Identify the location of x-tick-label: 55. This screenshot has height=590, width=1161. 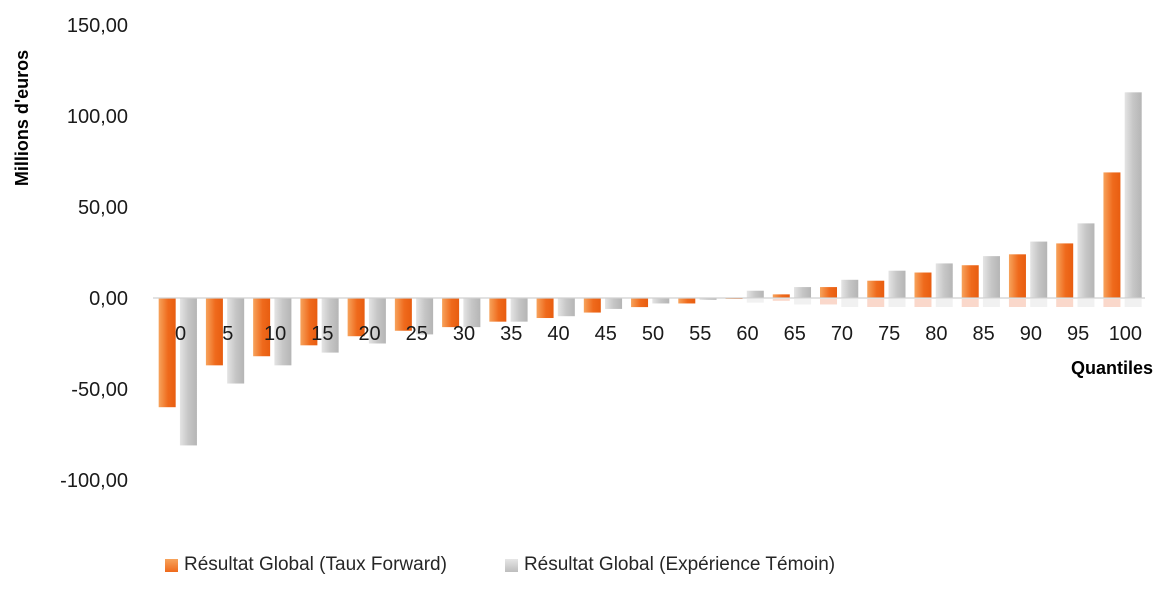
(700, 334).